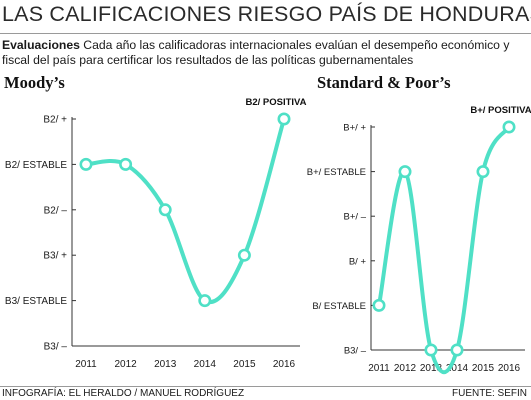 The width and height of the screenshot is (531, 400). I want to click on moodys-y-tick-label: B2/ –, so click(56, 210).